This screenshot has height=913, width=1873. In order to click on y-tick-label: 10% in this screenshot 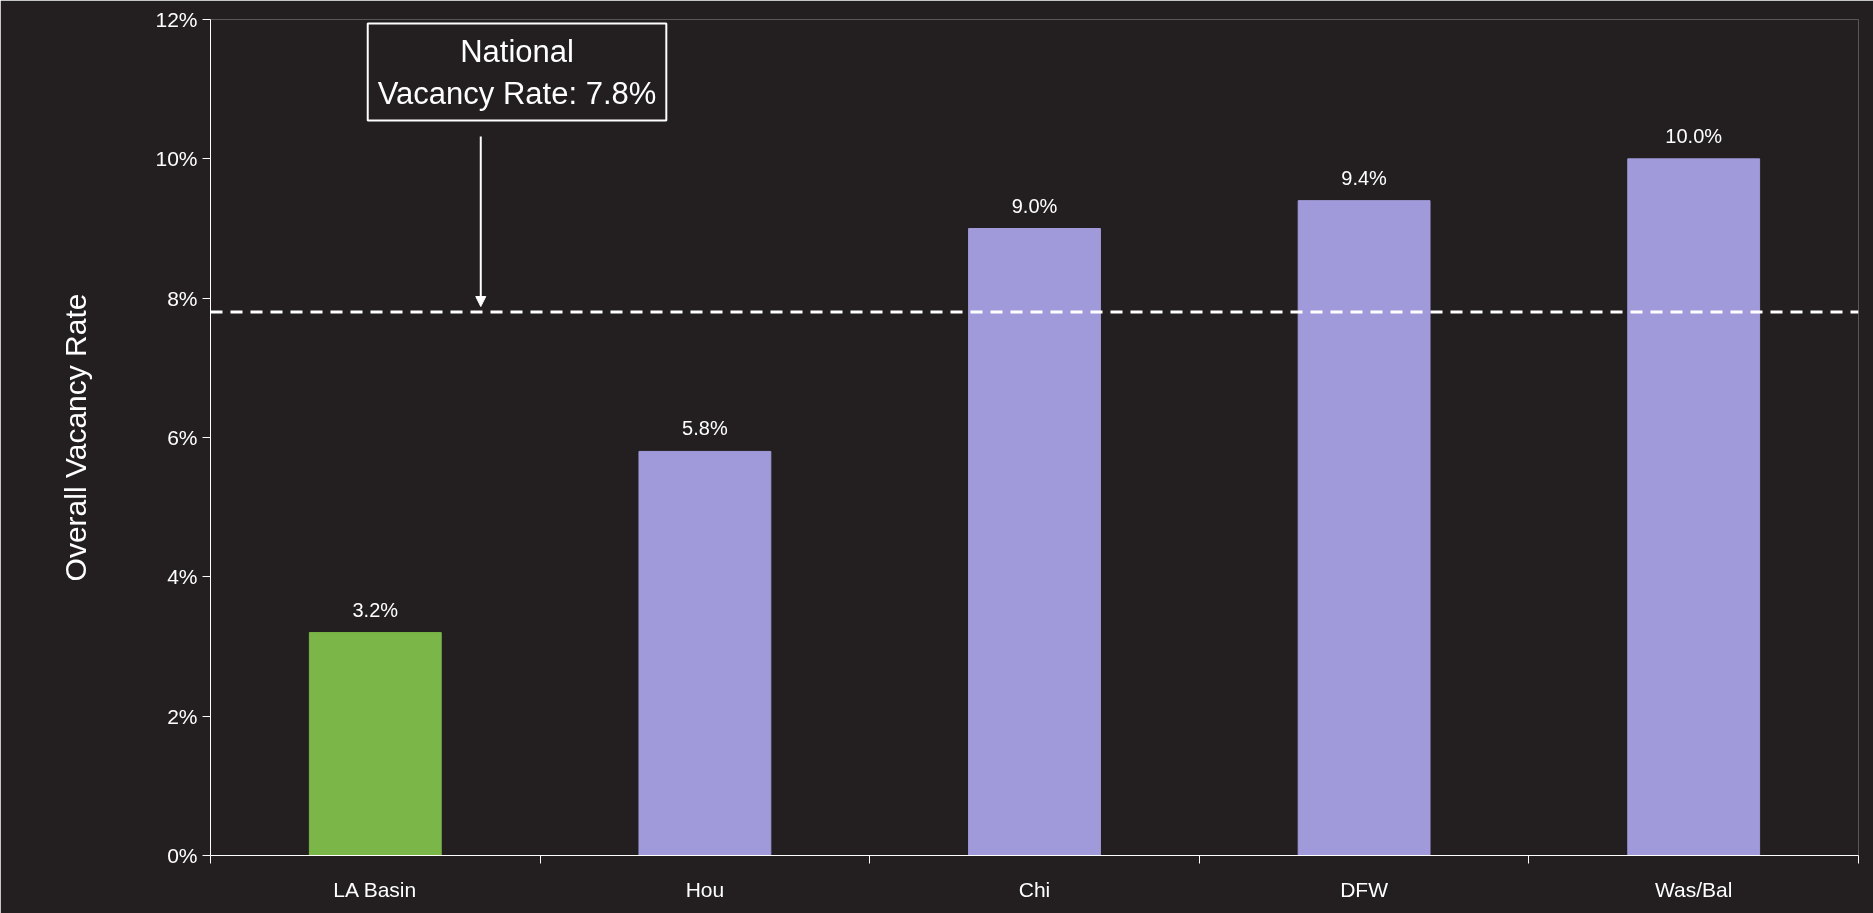, I will do `click(176, 159)`.